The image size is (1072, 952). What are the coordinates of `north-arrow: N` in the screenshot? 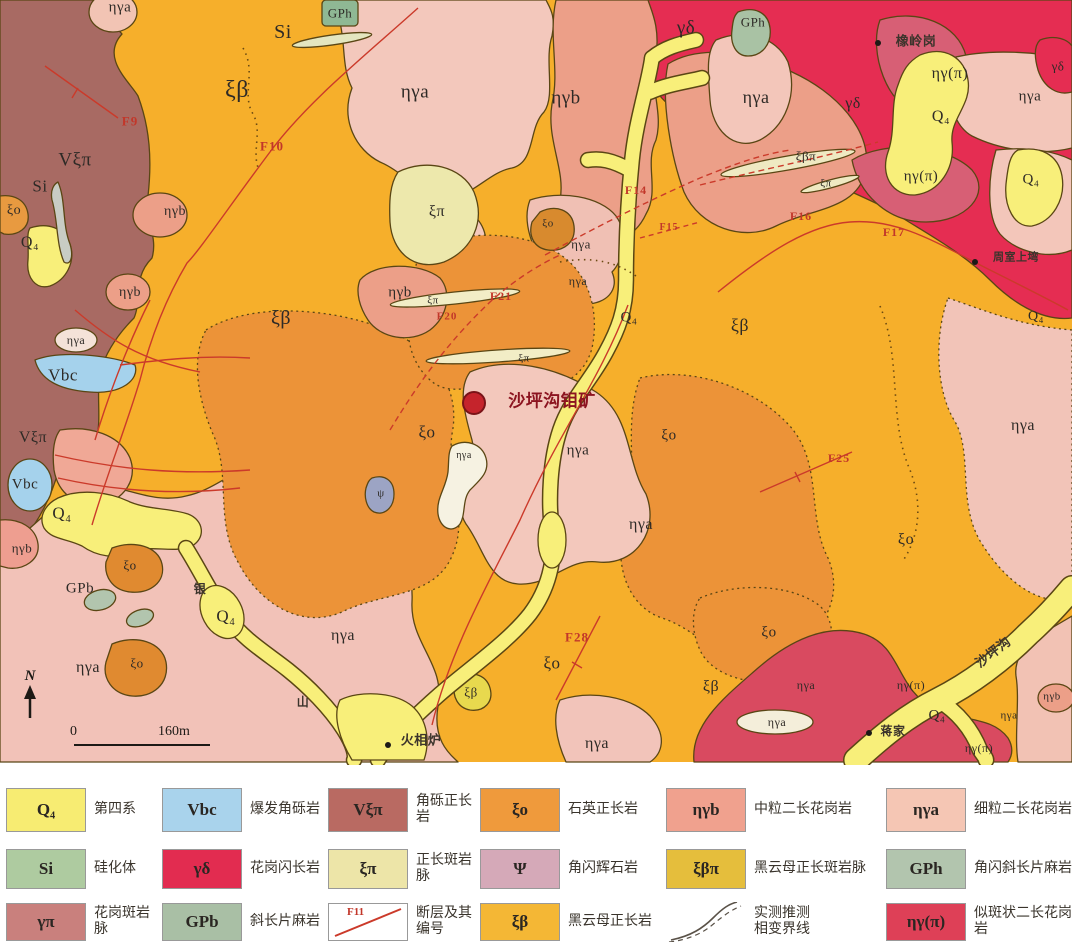 It's located at (30, 696).